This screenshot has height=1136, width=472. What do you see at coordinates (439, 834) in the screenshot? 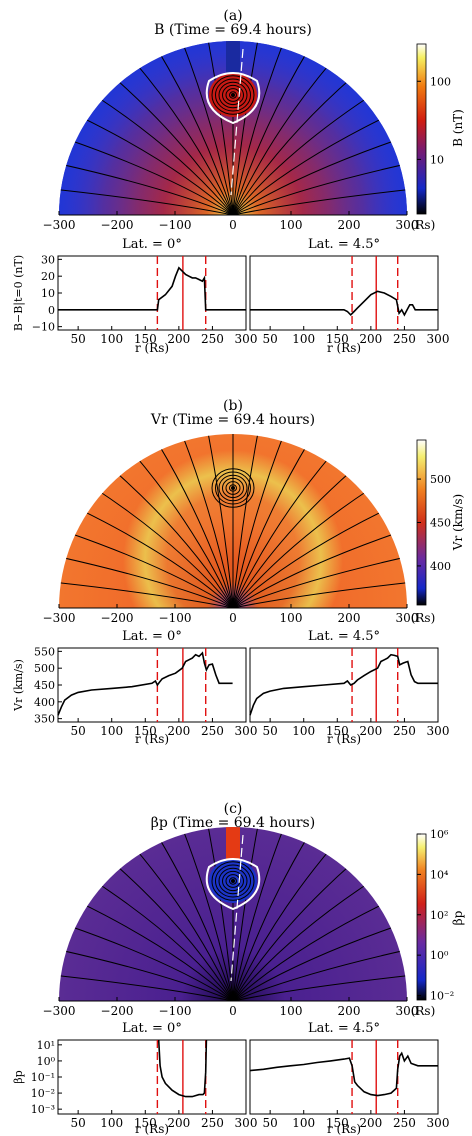
I see `colorbar-tick-label: 10⁶` at bounding box center [439, 834].